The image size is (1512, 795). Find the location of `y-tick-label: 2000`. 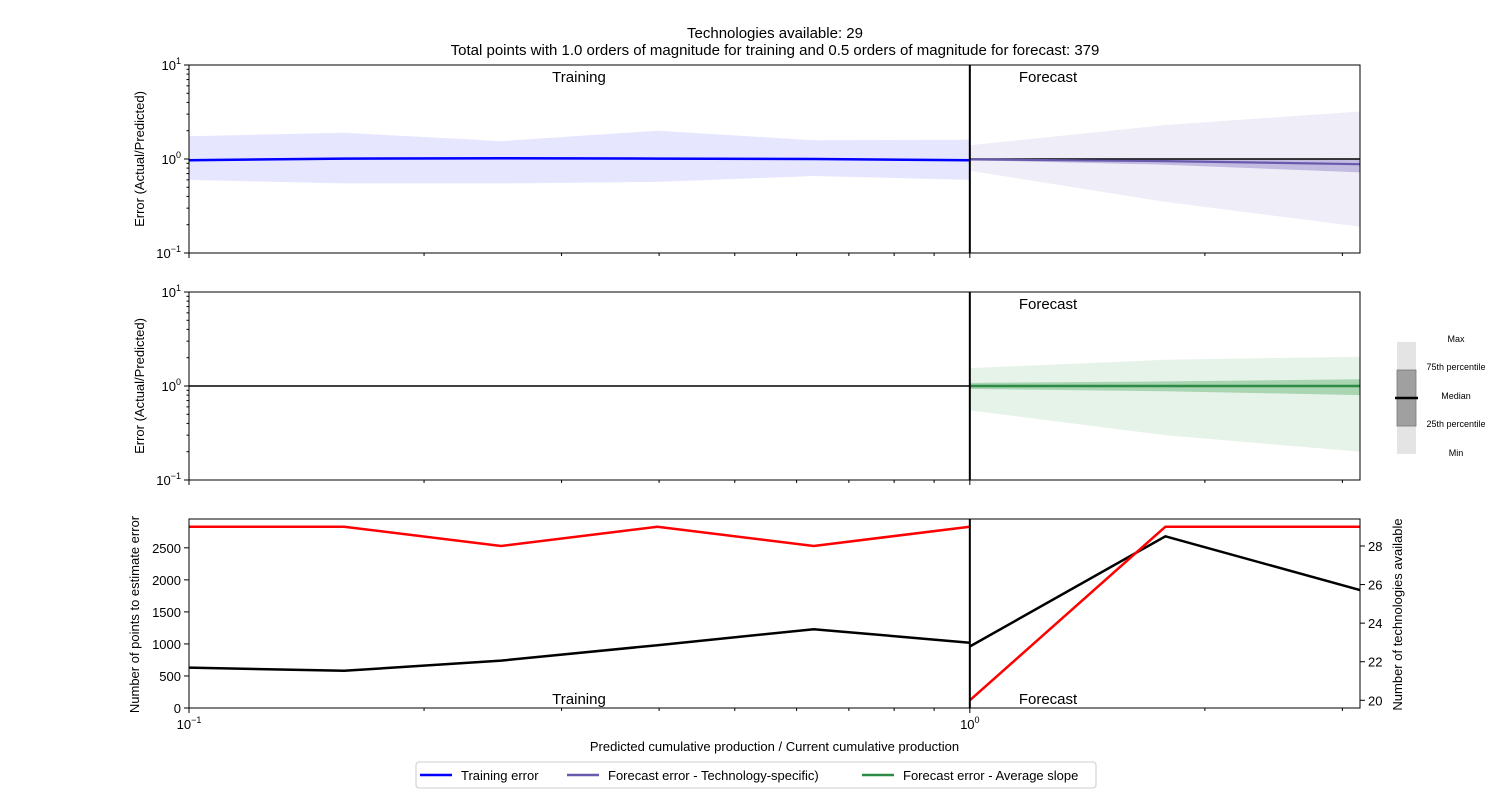

y-tick-label: 2000 is located at coordinates (166, 580).